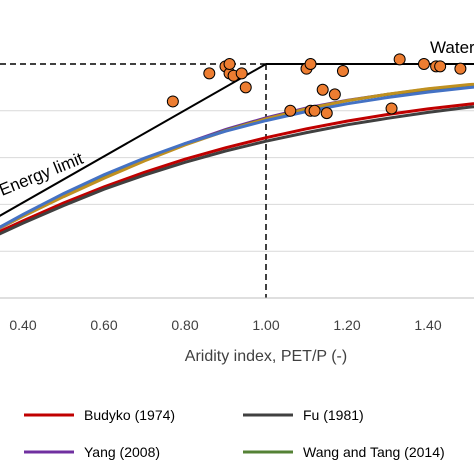 This screenshot has height=474, width=474. Describe the element at coordinates (22, 325) in the screenshot. I see `x-tick-label-0: 0.40` at that location.